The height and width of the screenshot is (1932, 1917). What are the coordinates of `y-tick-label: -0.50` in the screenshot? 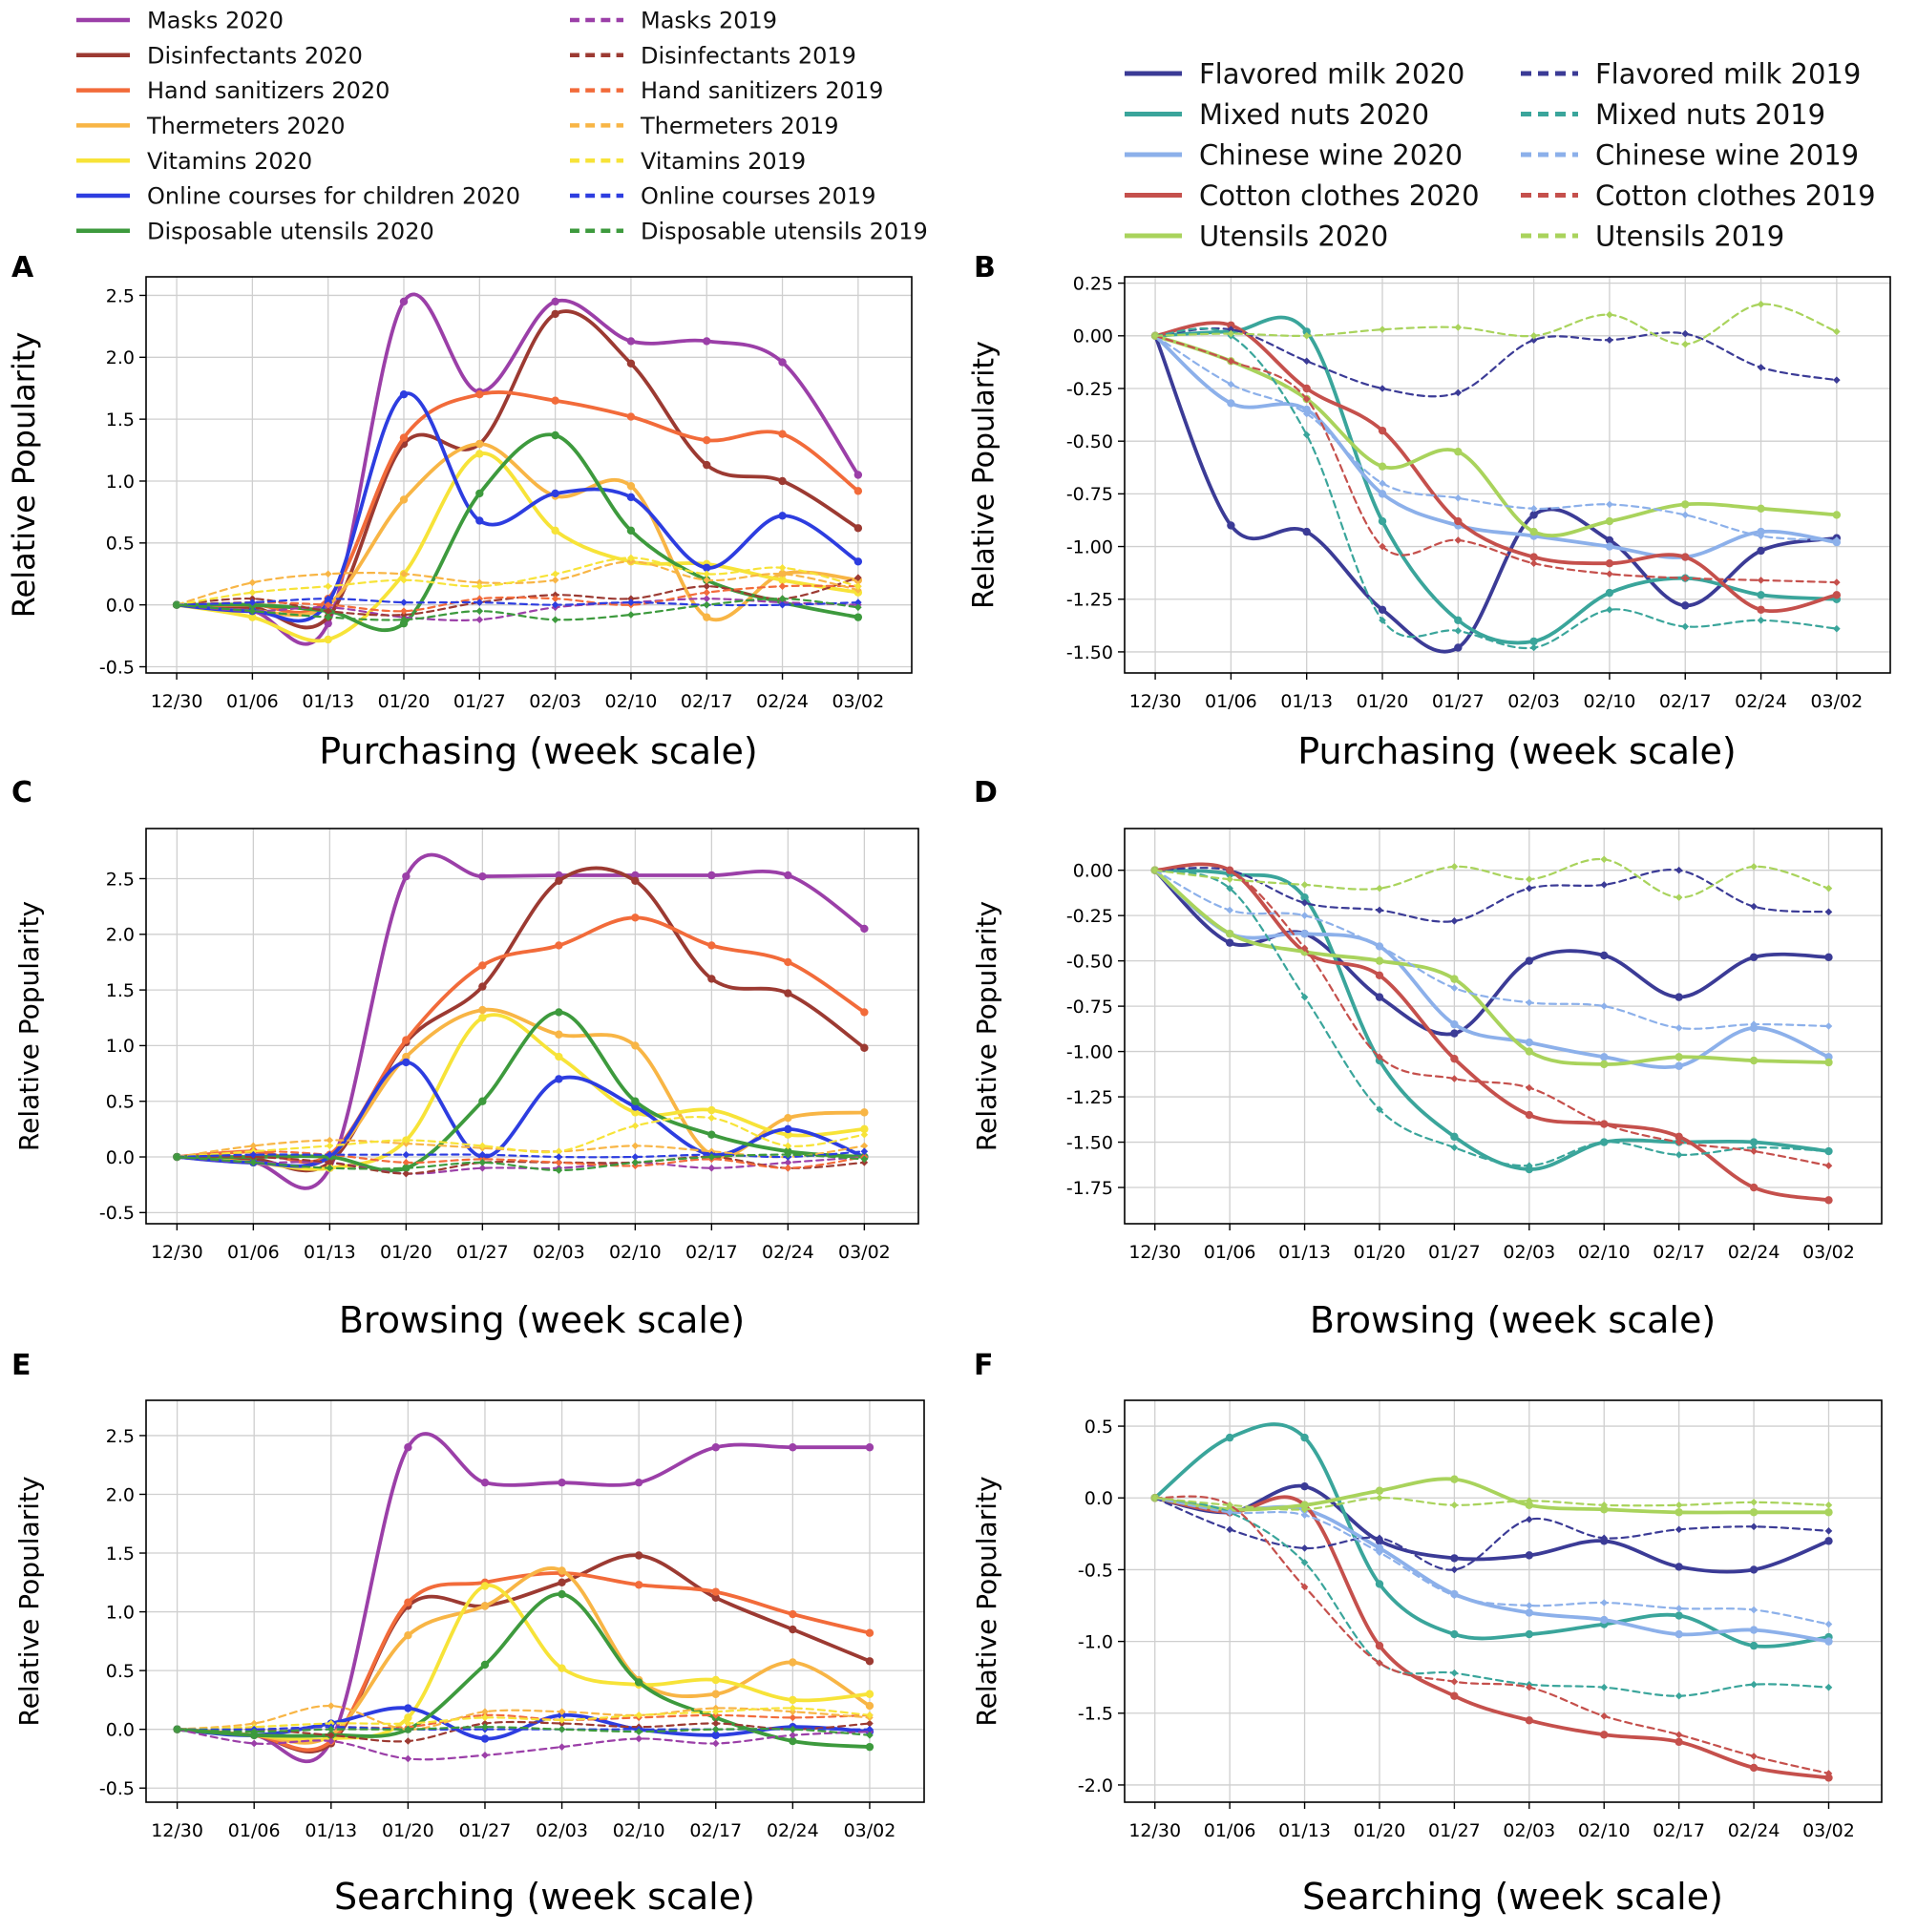 It's located at (1089, 442).